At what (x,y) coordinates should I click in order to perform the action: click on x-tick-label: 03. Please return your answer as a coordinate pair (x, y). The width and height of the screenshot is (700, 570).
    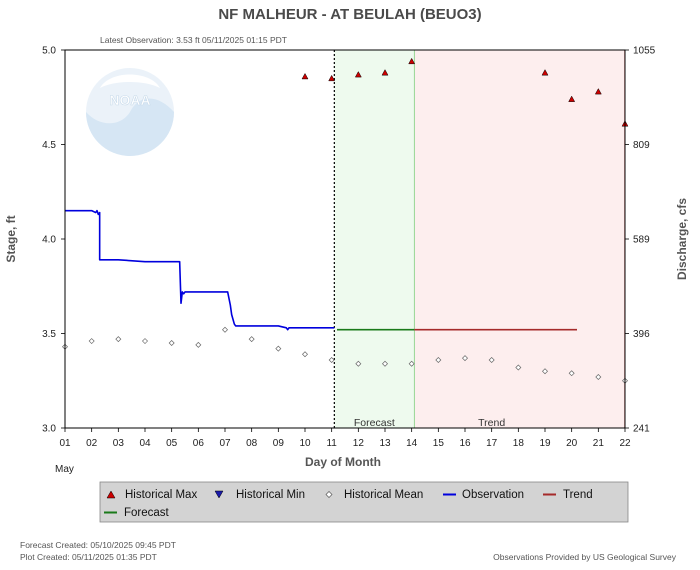
    Looking at the image, I should click on (119, 443).